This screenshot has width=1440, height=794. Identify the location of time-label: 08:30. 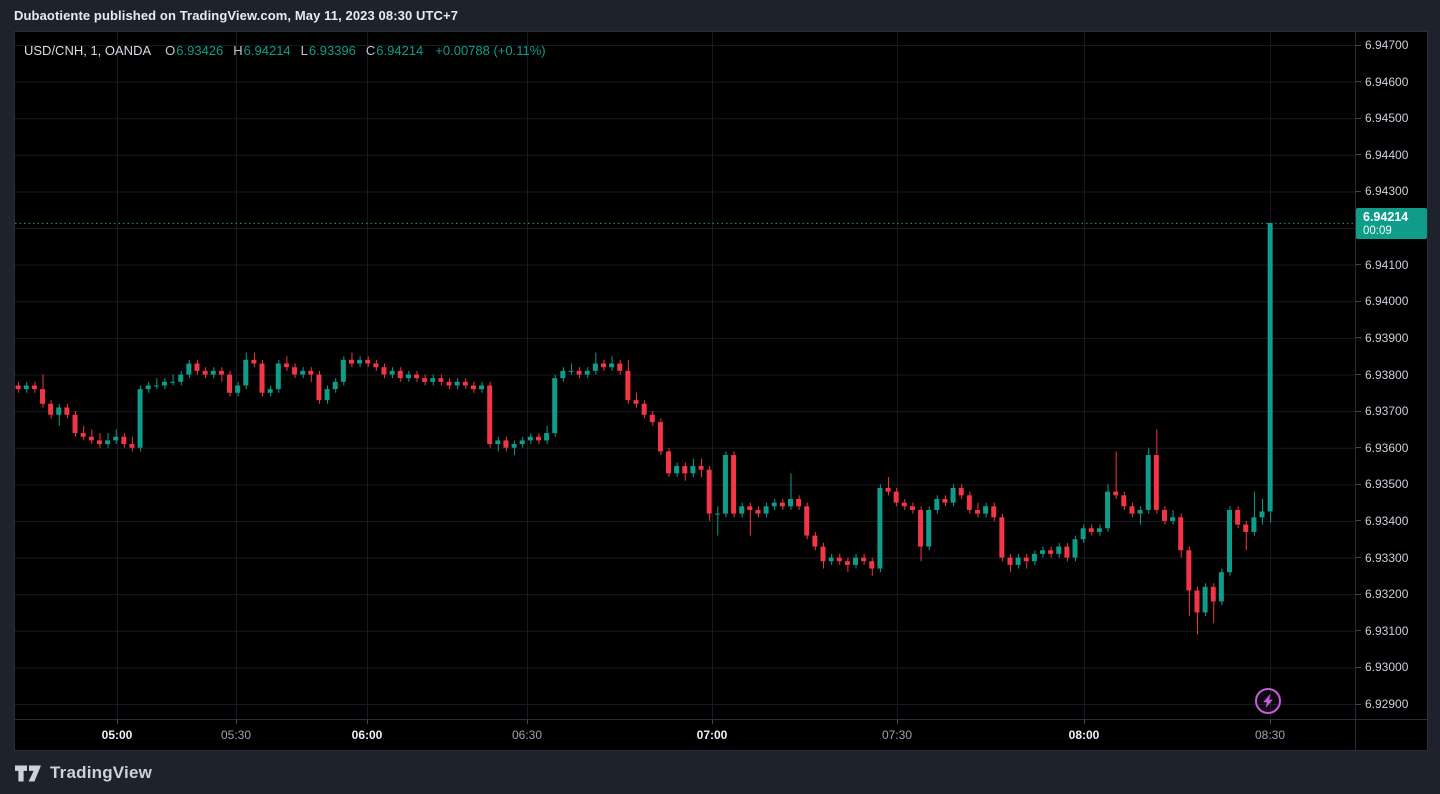
(1270, 735).